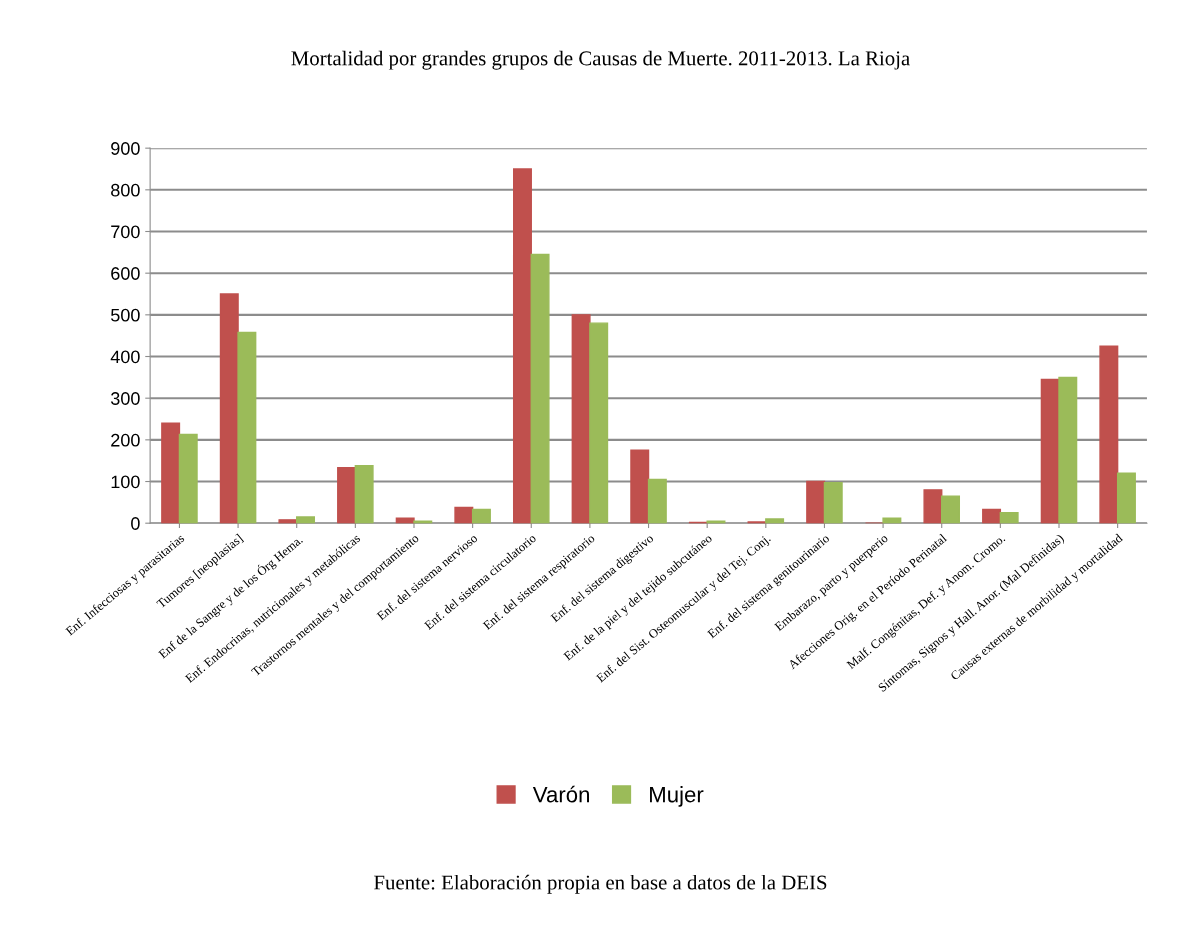  What do you see at coordinates (125, 398) in the screenshot?
I see `y-tick-label: 300` at bounding box center [125, 398].